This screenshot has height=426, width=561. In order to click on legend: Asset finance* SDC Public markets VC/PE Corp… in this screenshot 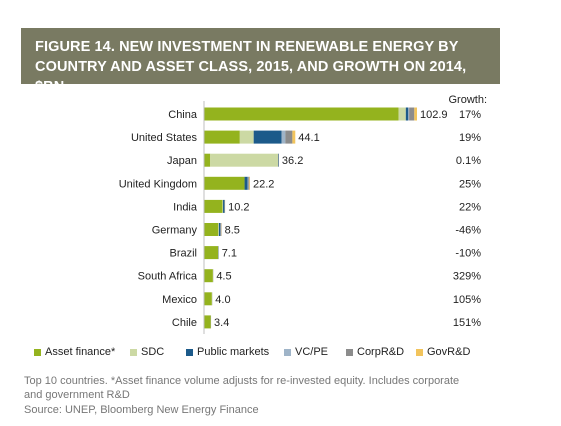, I will do `click(286, 354)`.